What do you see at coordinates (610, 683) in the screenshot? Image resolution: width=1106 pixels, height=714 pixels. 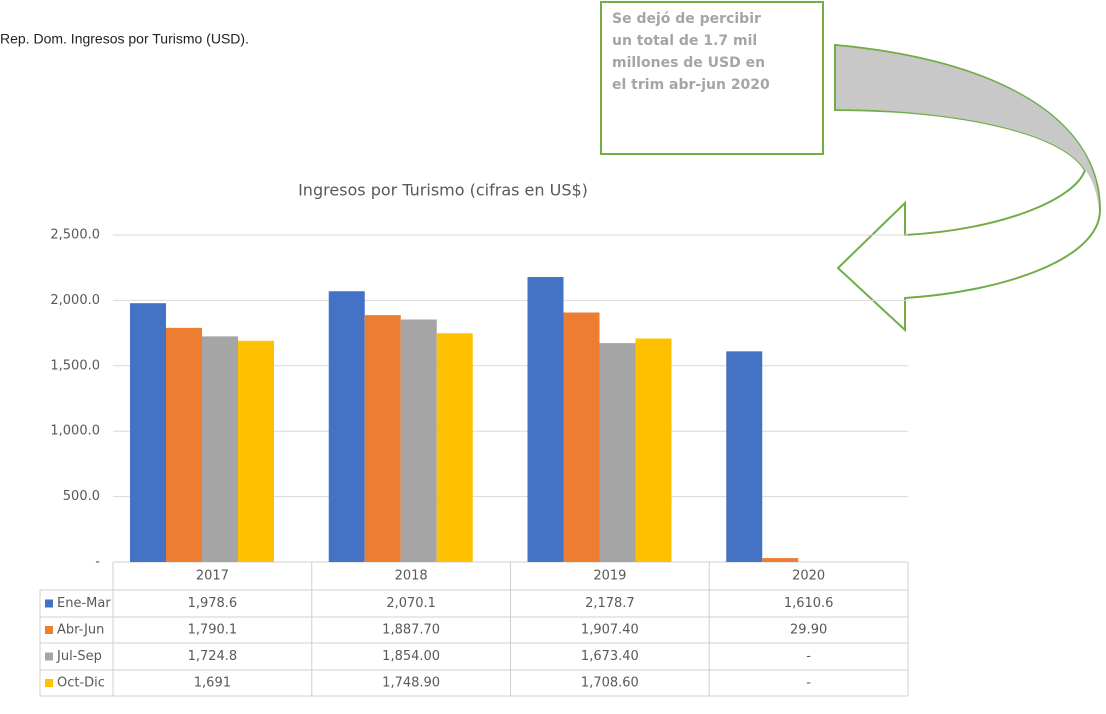 I see `value-label: 1,708.60` at bounding box center [610, 683].